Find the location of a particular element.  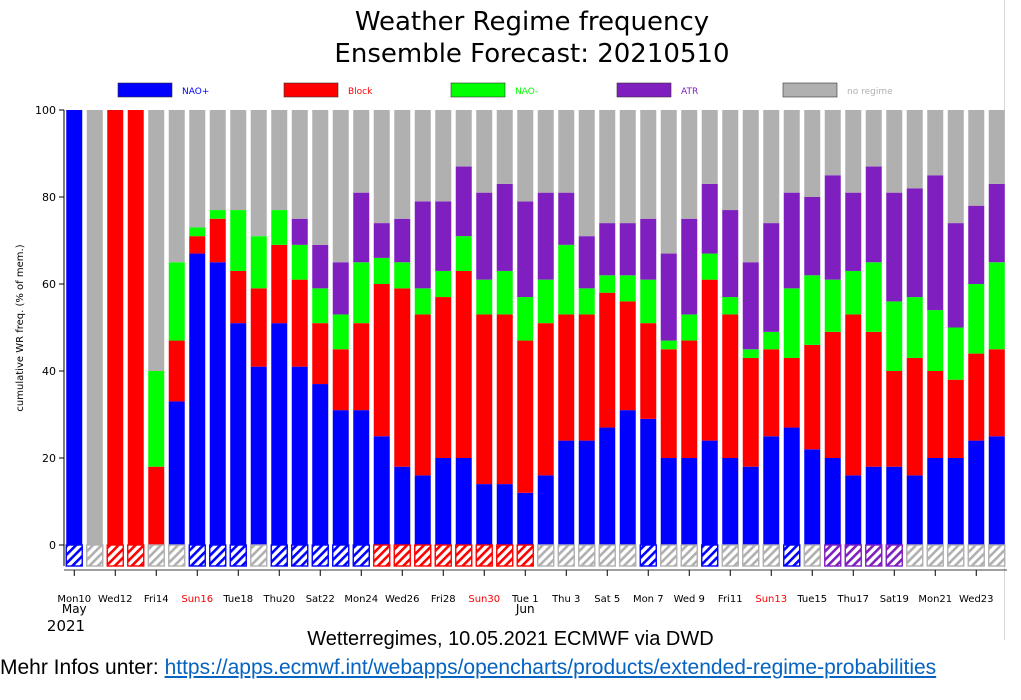

x-tick-label: Mon 7 is located at coordinates (648, 599).